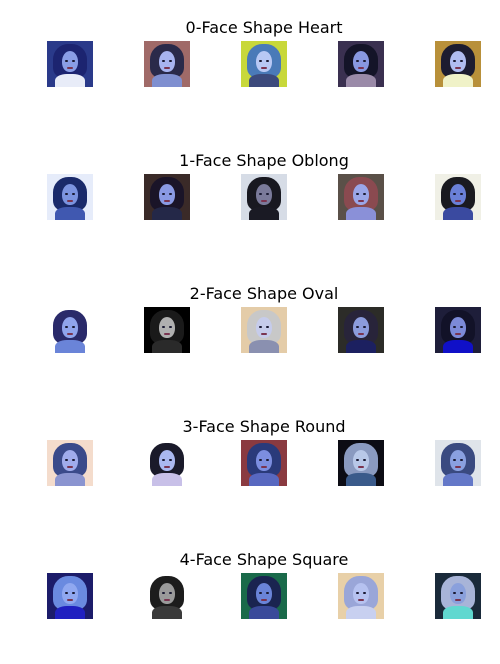  What do you see at coordinates (250, 191) in the screenshot?
I see `group-oblong: 1-Face Shape Oblong` at bounding box center [250, 191].